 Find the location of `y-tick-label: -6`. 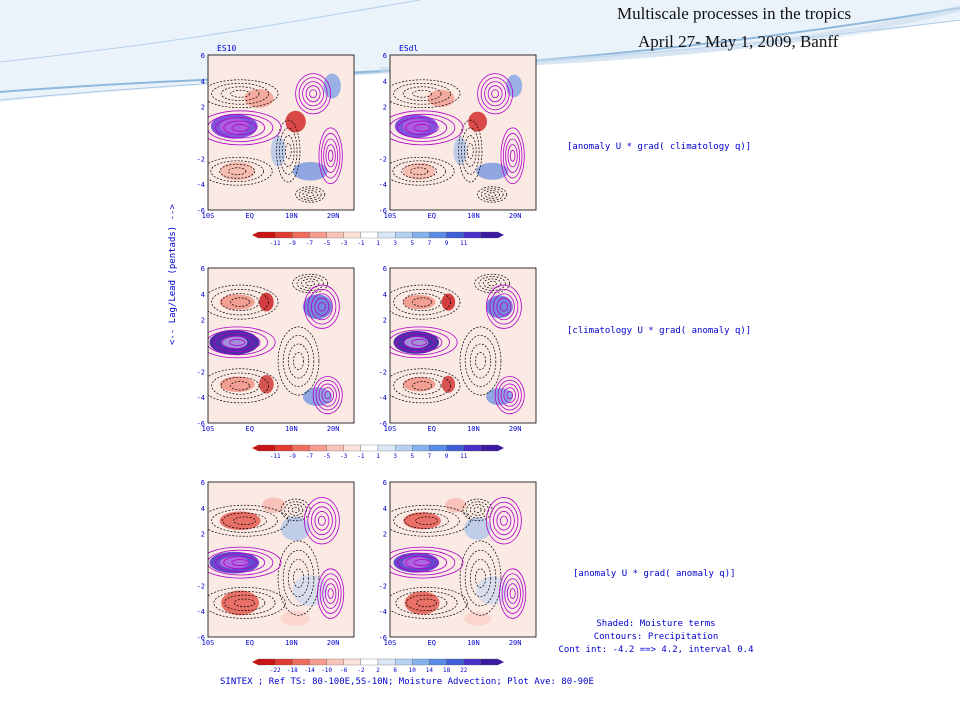

y-tick-label: -6 is located at coordinates (383, 211).